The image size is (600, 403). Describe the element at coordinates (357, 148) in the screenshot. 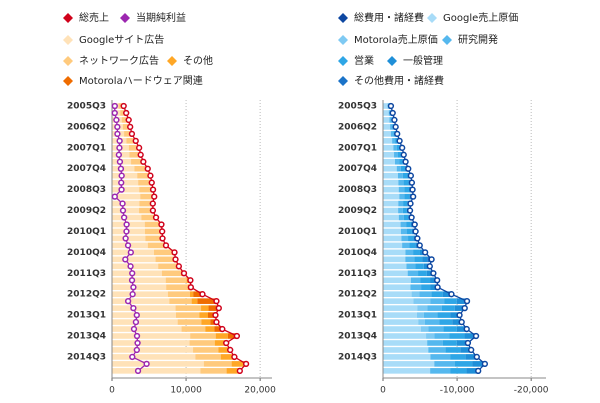

I see `y-tick-label: 2007Q1` at that location.